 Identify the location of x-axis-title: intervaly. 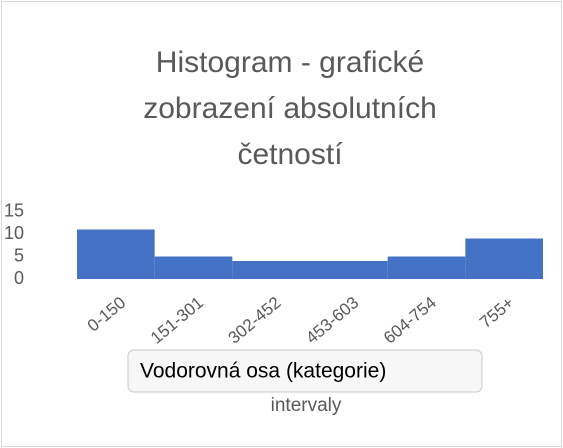
(306, 405).